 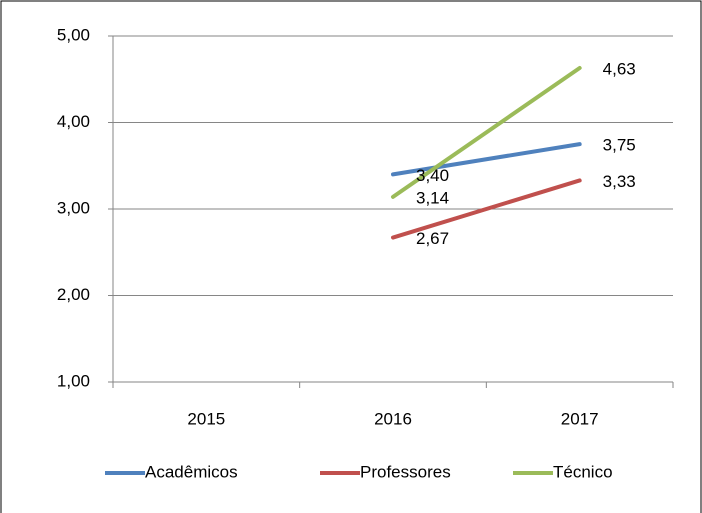 I want to click on data-label: 2,67, so click(x=432, y=238).